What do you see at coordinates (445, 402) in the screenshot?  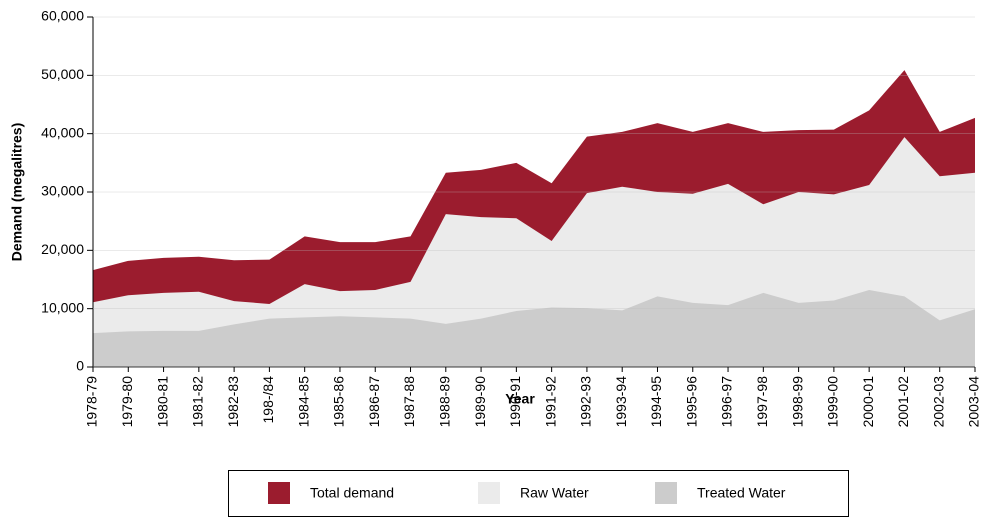 I see `x-tick-label: 1988-89` at bounding box center [445, 402].